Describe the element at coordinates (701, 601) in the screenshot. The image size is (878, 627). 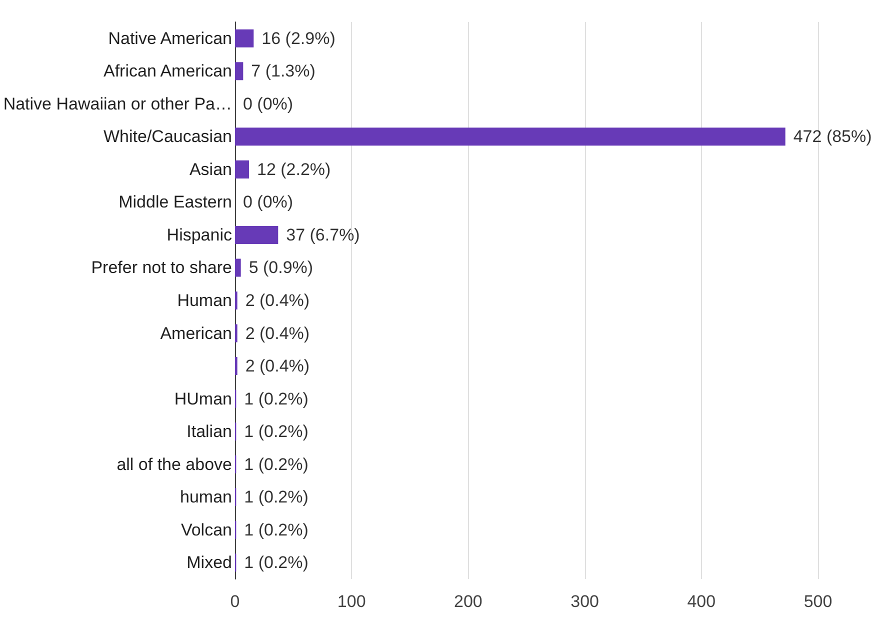
I see `x-tick-label: 400` at that location.